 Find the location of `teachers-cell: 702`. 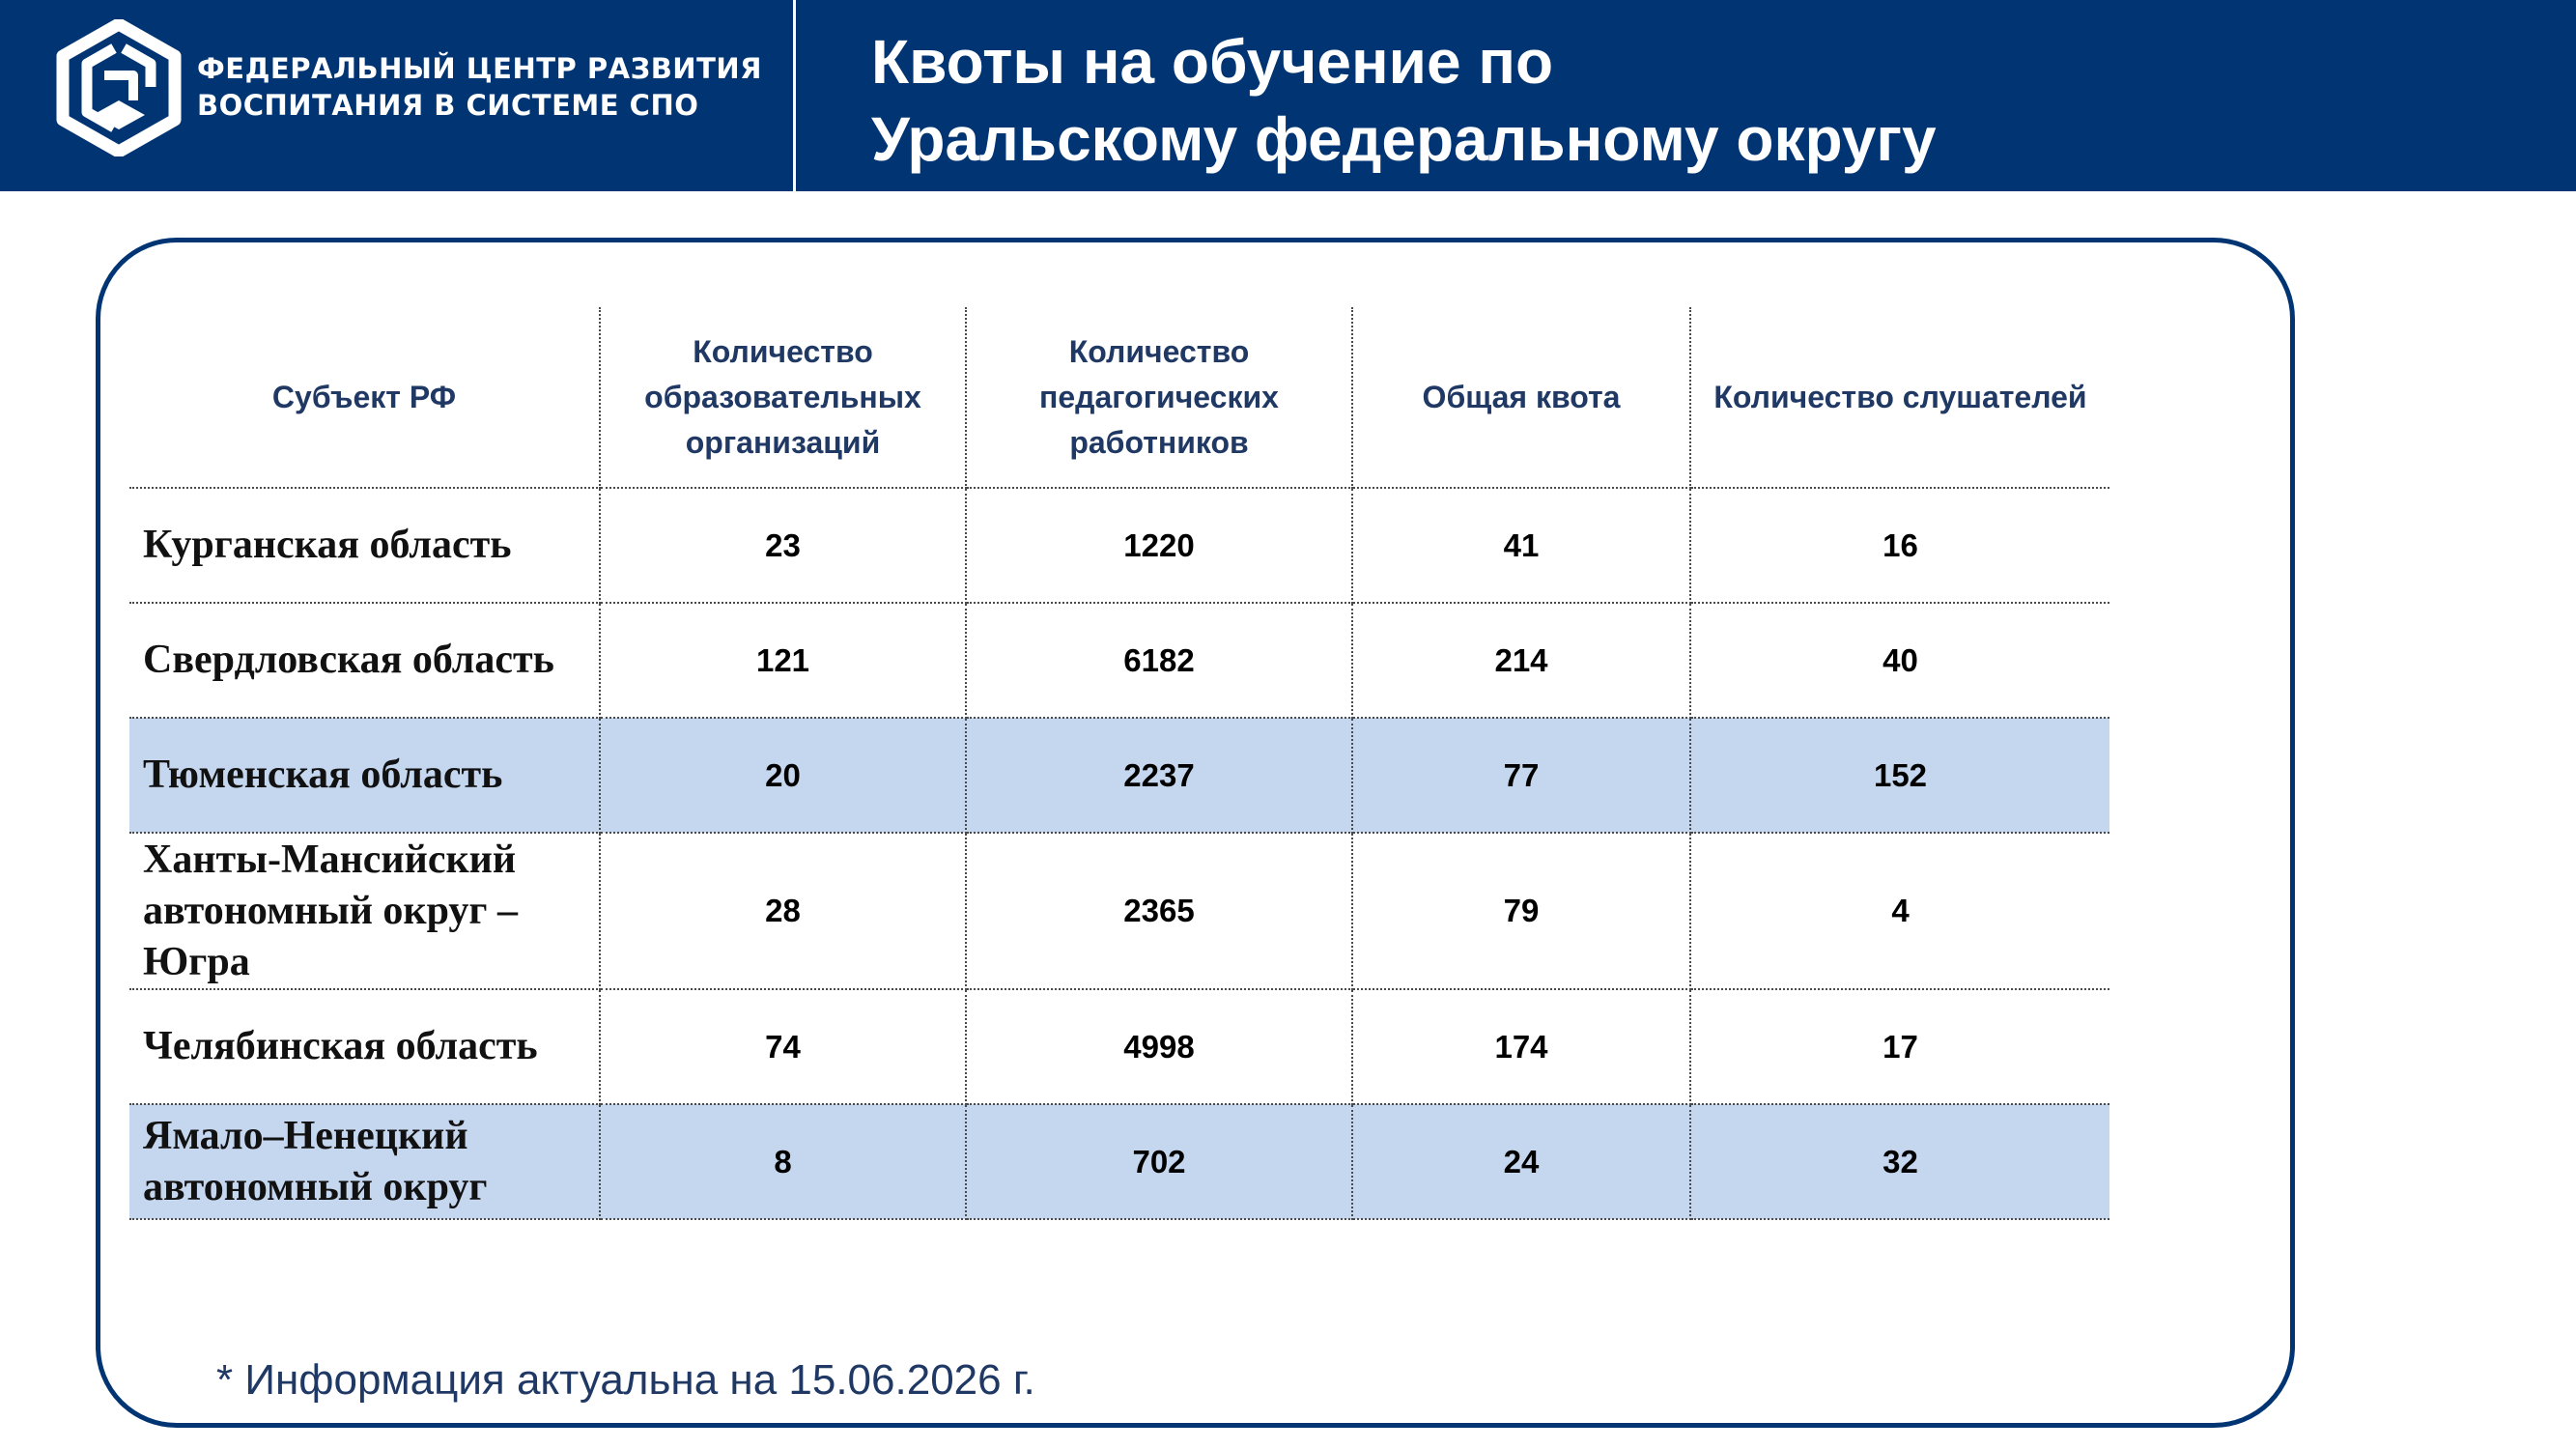

teachers-cell: 702 is located at coordinates (1159, 1162).